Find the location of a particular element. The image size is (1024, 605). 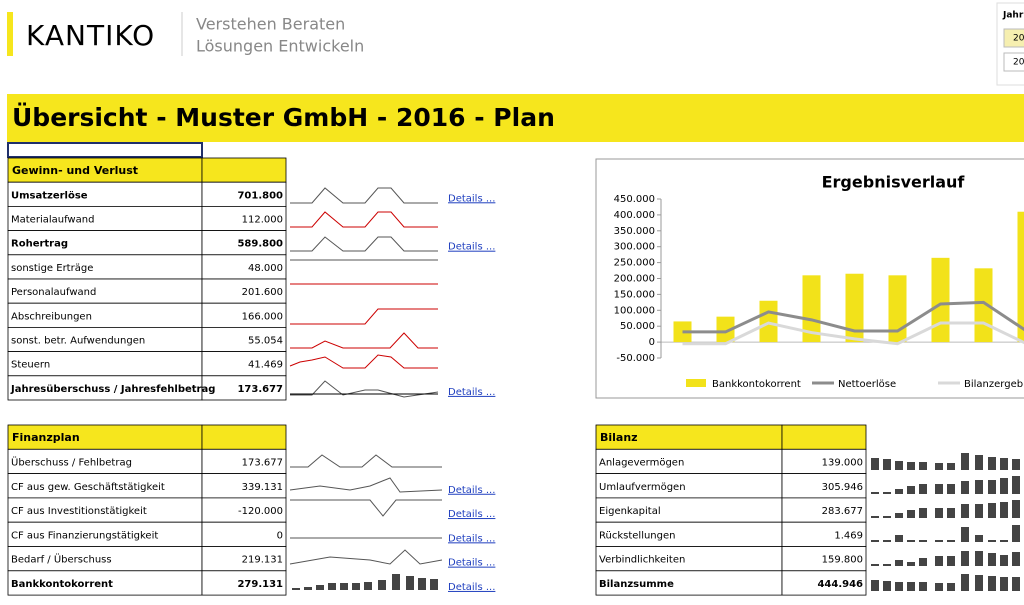

row-value: 283.677 is located at coordinates (842, 511).